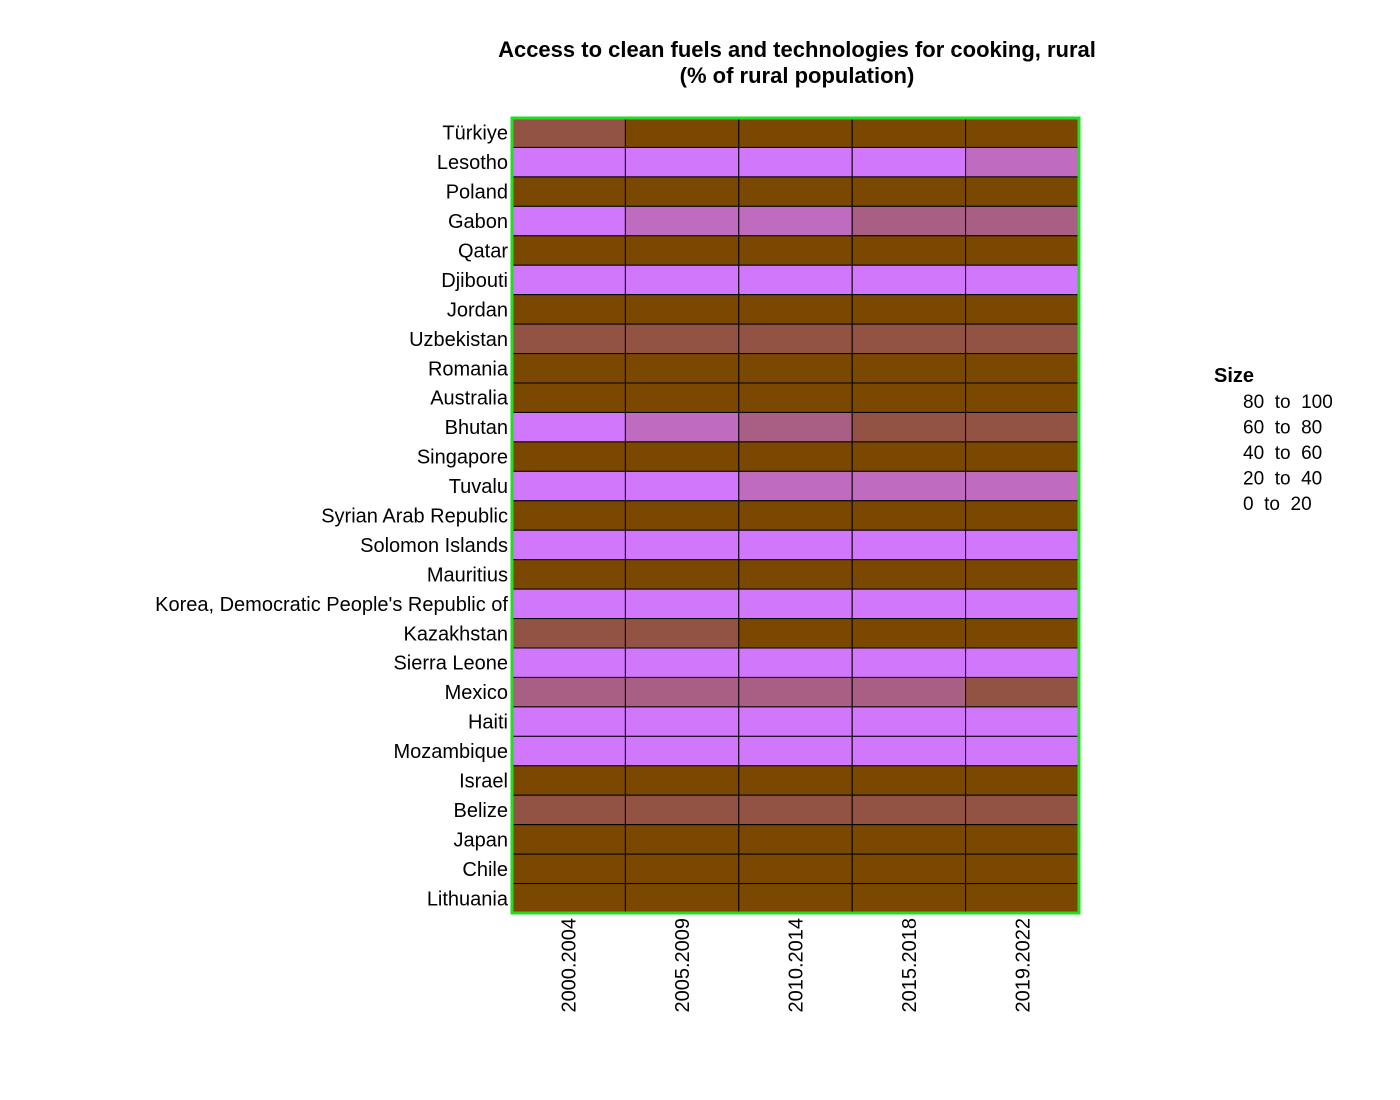 Image resolution: width=1400 pixels, height=1100 pixels. I want to click on row-label: Mozambique, so click(450, 752).